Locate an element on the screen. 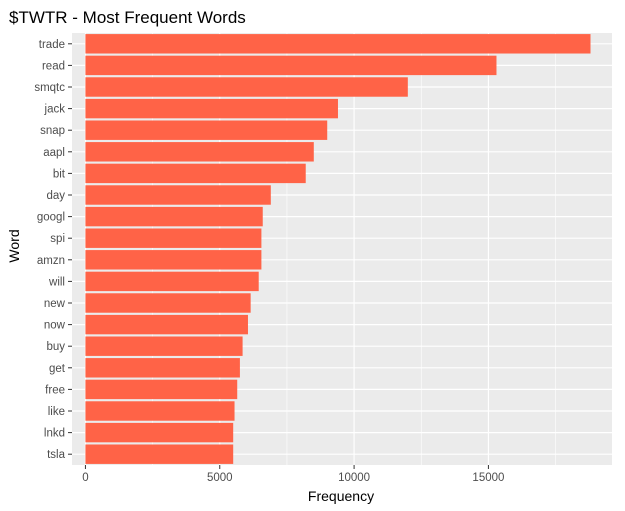 The image size is (625, 511). y-tick-label: trade is located at coordinates (52, 45).